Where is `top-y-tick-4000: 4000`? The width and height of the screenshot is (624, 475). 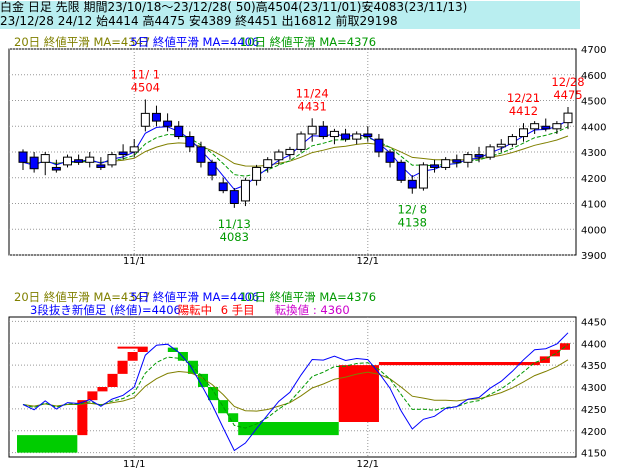
top-y-tick-4000: 4000 is located at coordinates (593, 230).